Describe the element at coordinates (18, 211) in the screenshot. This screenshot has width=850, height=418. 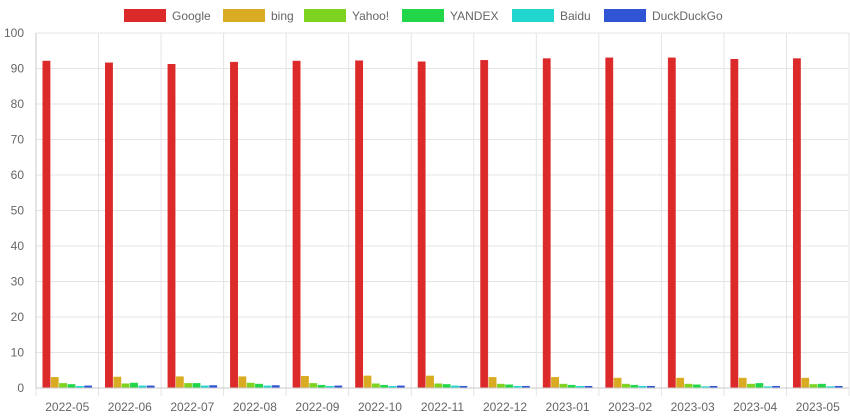
I see `y-tick-label: 50` at that location.